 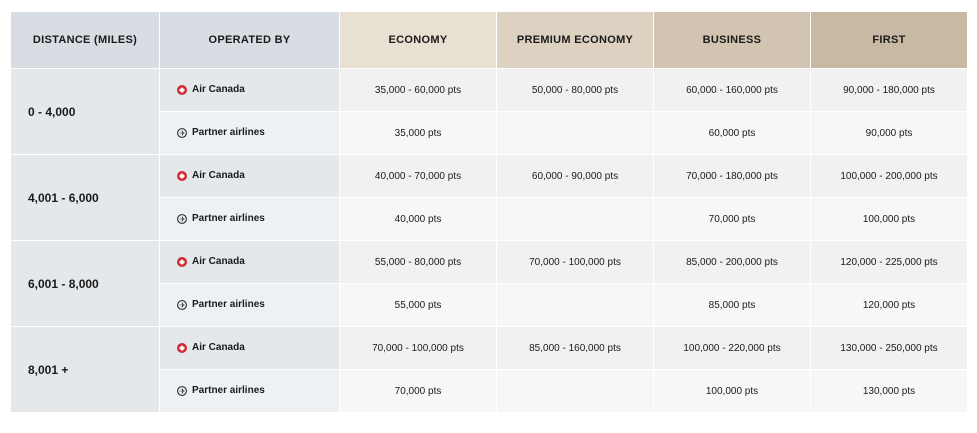 What do you see at coordinates (575, 348) in the screenshot?
I see `cell-premium-economy: 85,000 - 160,000 pts` at bounding box center [575, 348].